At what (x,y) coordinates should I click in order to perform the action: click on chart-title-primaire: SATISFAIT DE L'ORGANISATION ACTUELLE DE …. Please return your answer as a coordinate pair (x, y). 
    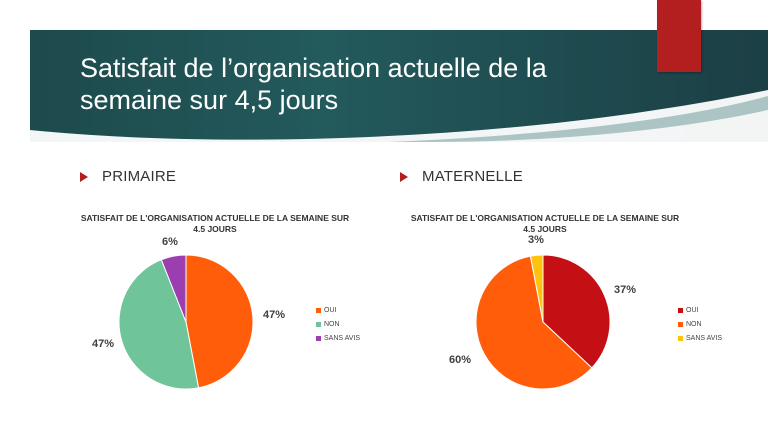
    Looking at the image, I should click on (215, 223).